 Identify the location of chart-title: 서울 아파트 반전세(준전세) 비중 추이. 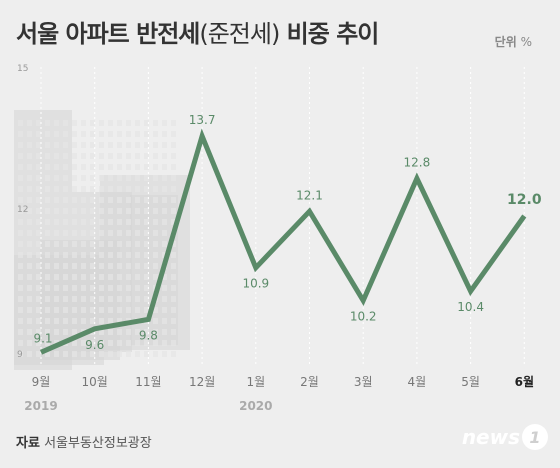
(197, 31).